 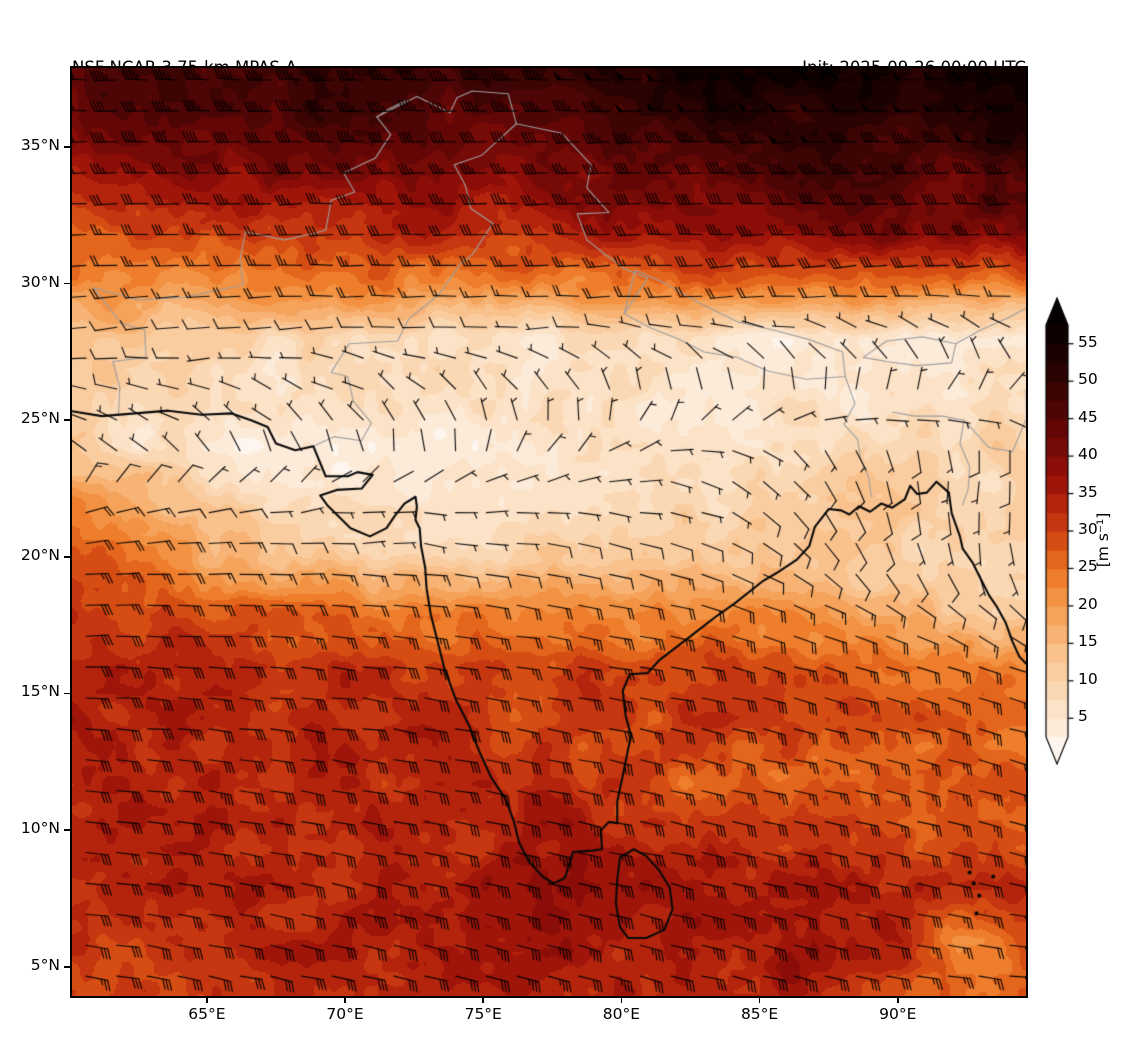 I want to click on colorbar-unit-label: [m s⁻¹], so click(x=1103, y=540).